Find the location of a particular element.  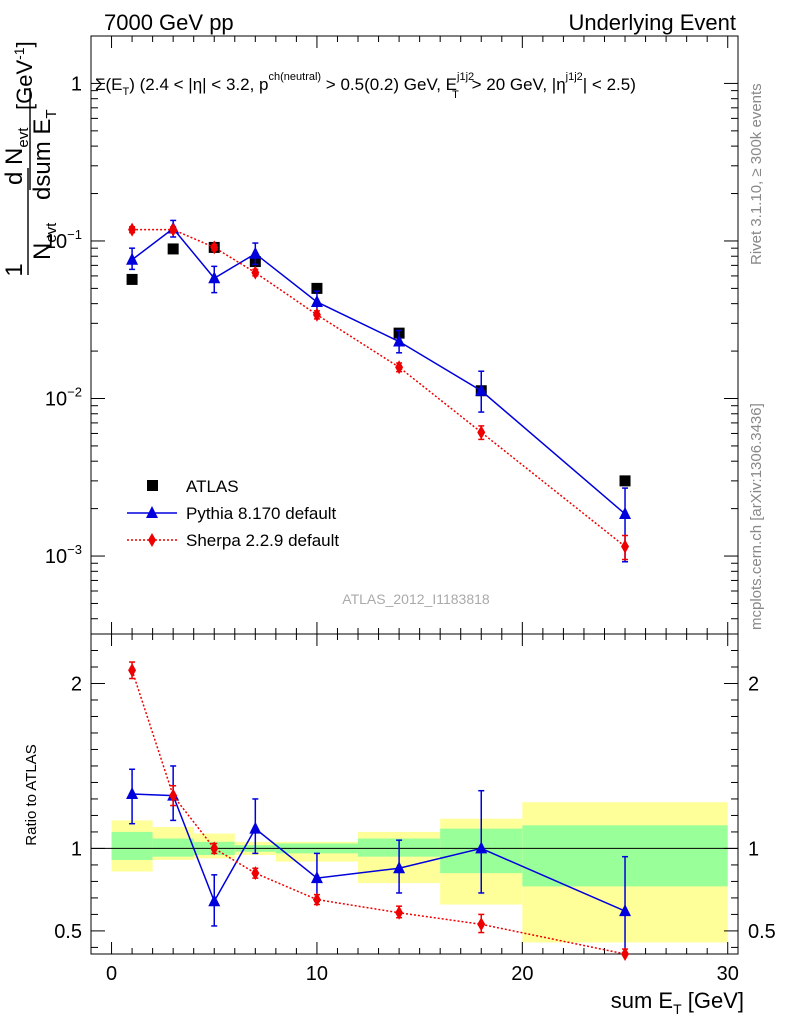

legend-pythia-marker is located at coordinates (152, 512).